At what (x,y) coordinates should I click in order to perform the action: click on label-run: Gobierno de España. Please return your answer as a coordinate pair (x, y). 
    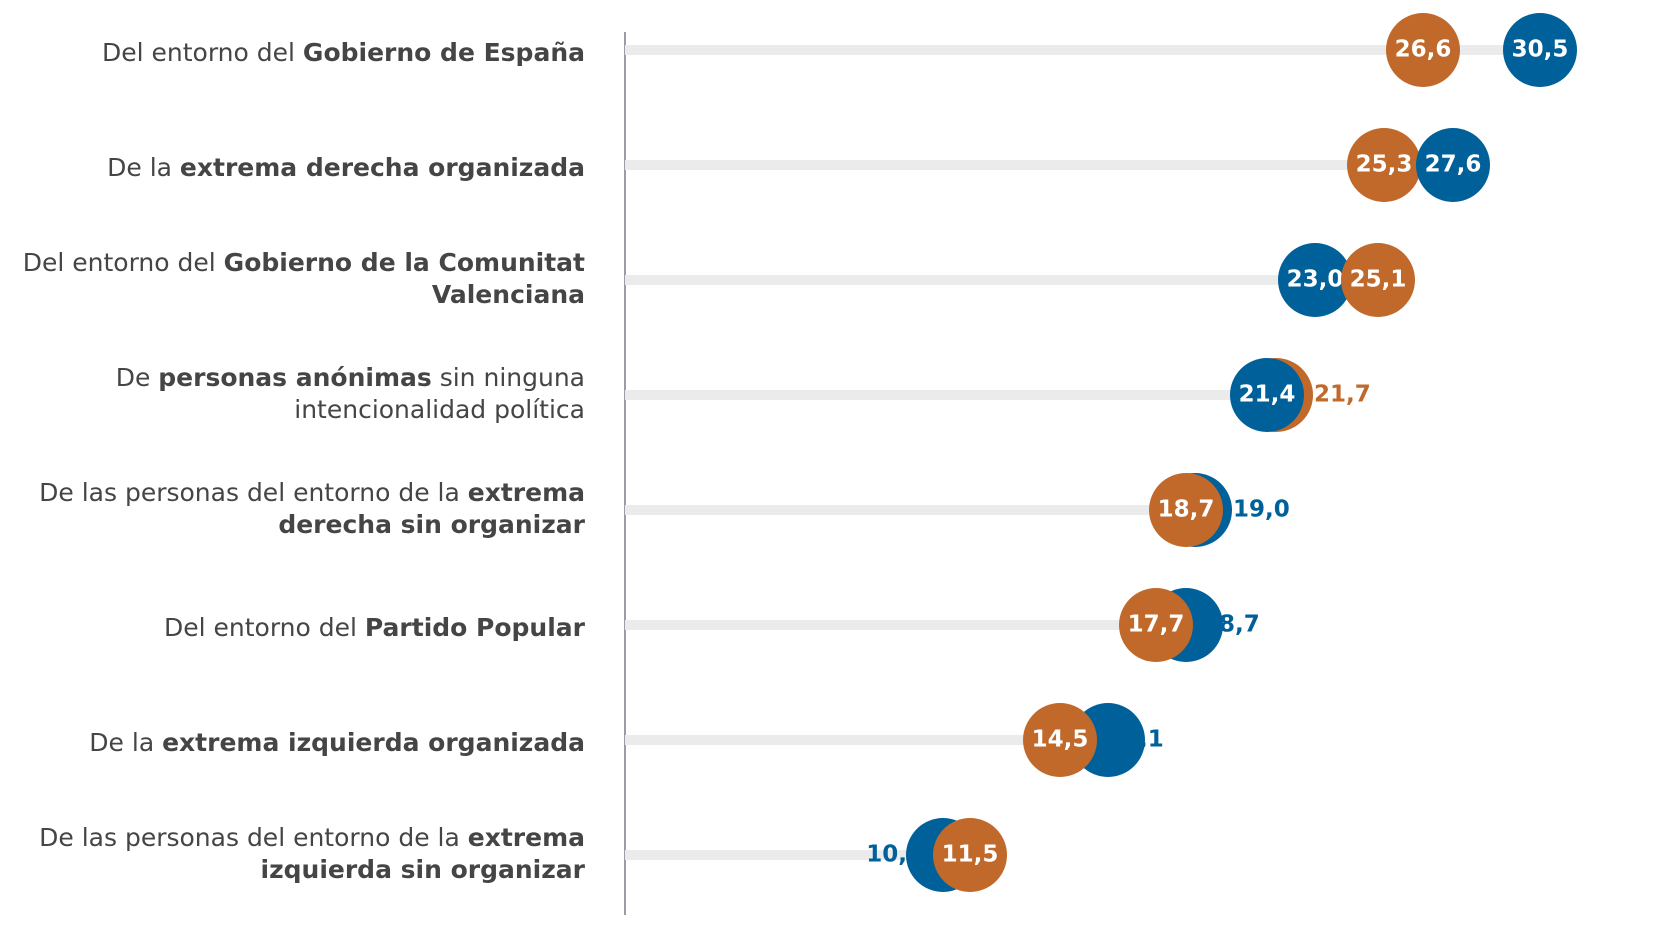
    Looking at the image, I should click on (444, 52).